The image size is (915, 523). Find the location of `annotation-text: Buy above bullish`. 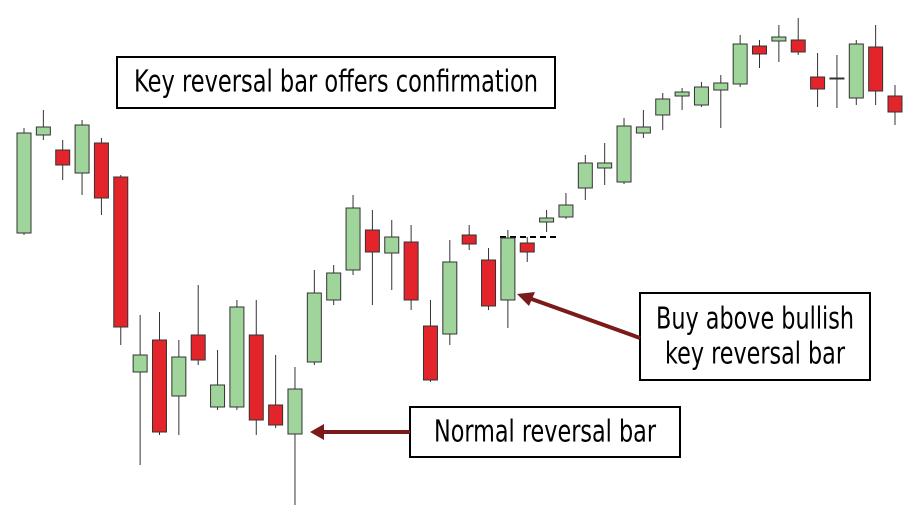

annotation-text: Buy above bullish is located at coordinates (755, 319).